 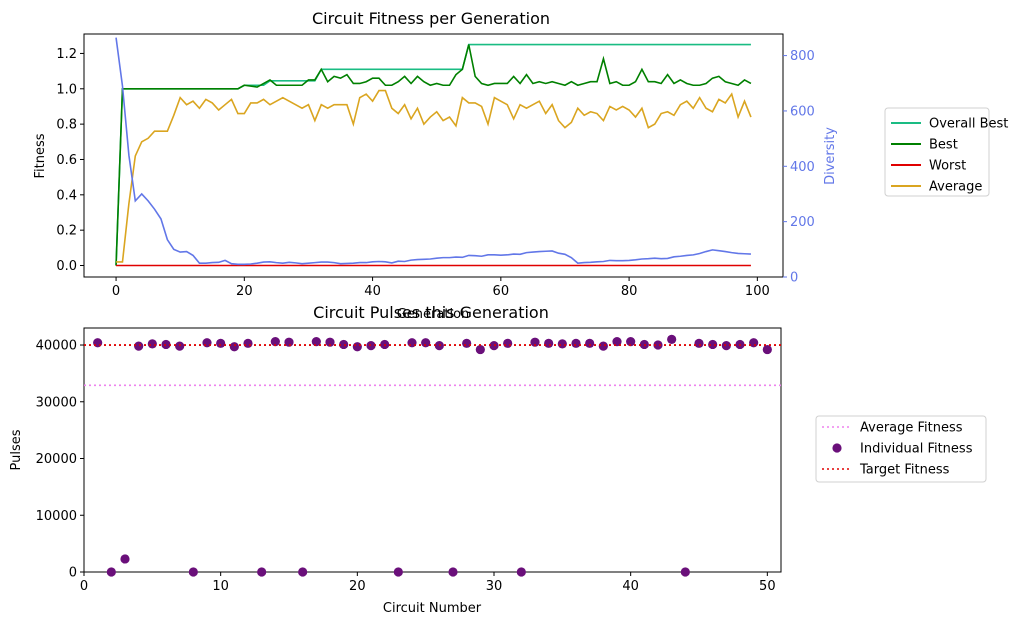 I want to click on y2-tick-label: 800, so click(x=802, y=56).